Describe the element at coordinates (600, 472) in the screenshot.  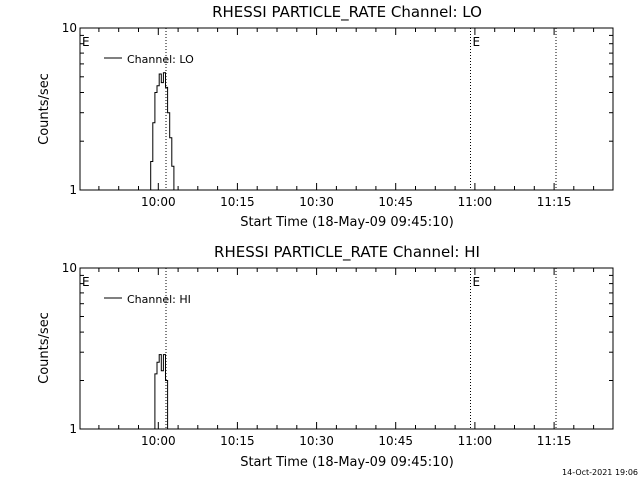
I see `footer-timestamp: 14-Oct-2021 19:06` at that location.